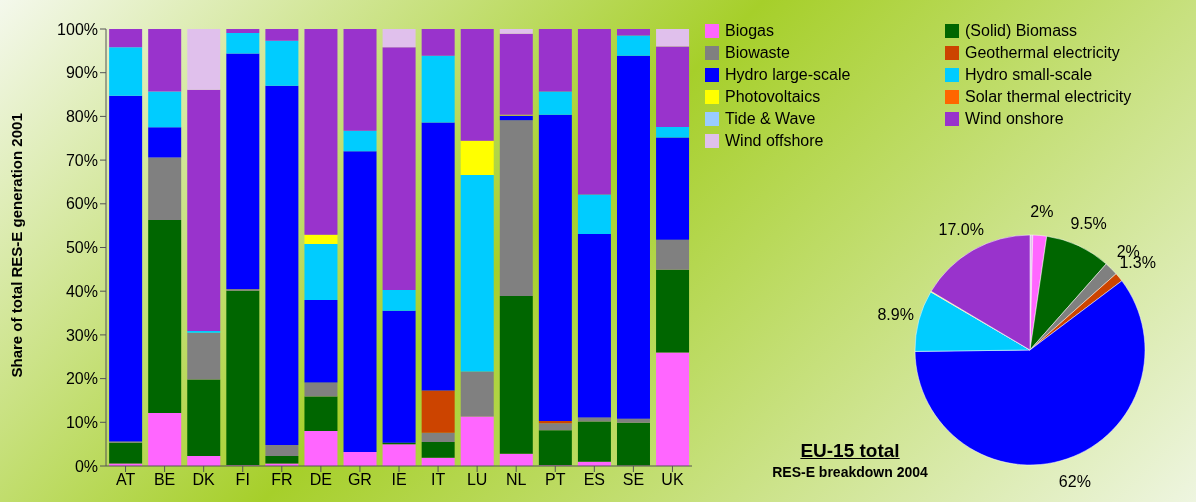  I want to click on x-tick-label: DE, so click(320, 480).